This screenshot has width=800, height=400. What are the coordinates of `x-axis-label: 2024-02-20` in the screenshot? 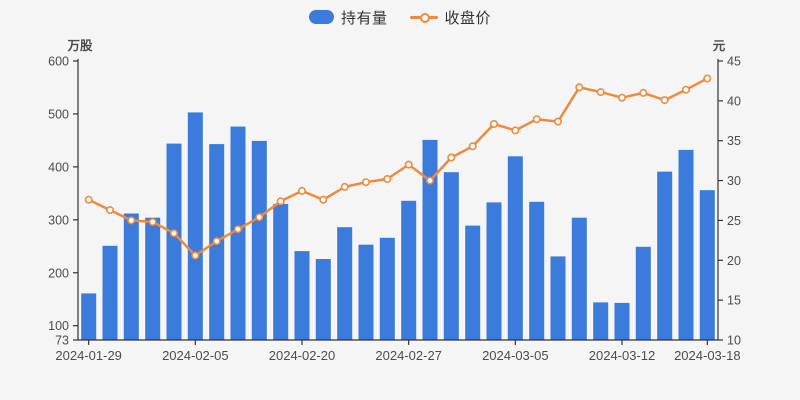 It's located at (302, 355).